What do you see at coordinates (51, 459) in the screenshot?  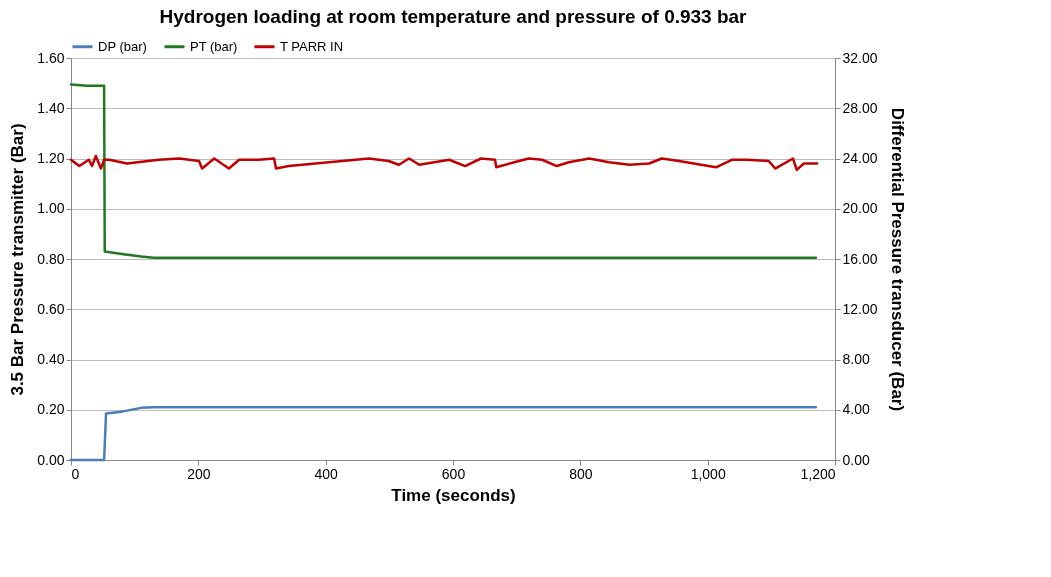 I see `y-tick-label: 0.00` at bounding box center [51, 459].